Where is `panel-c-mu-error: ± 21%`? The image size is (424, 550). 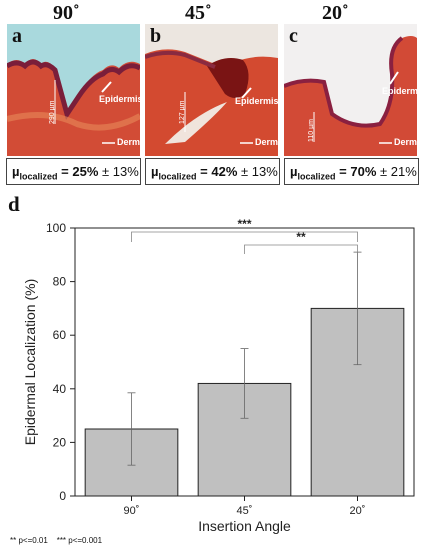 panel-c-mu-error: ± 21% is located at coordinates (398, 171).